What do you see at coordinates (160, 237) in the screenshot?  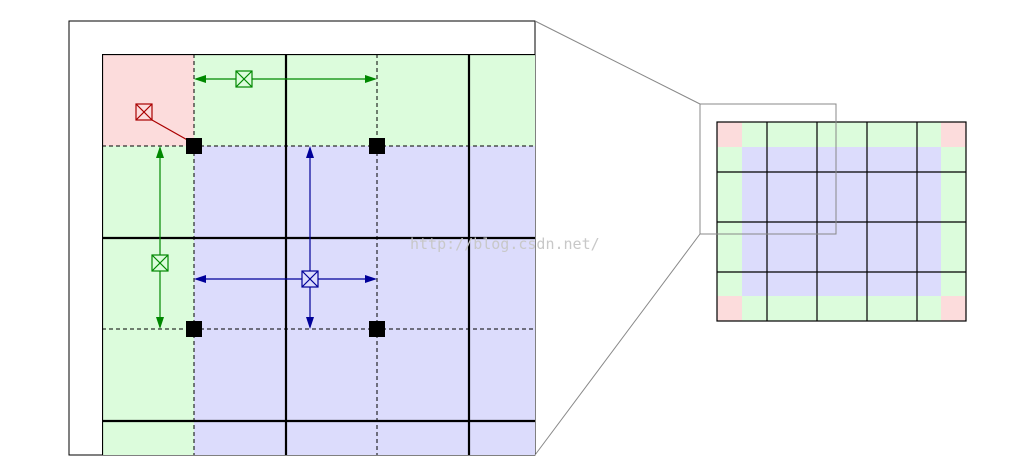 I see `green-vertical-arrow` at bounding box center [160, 237].